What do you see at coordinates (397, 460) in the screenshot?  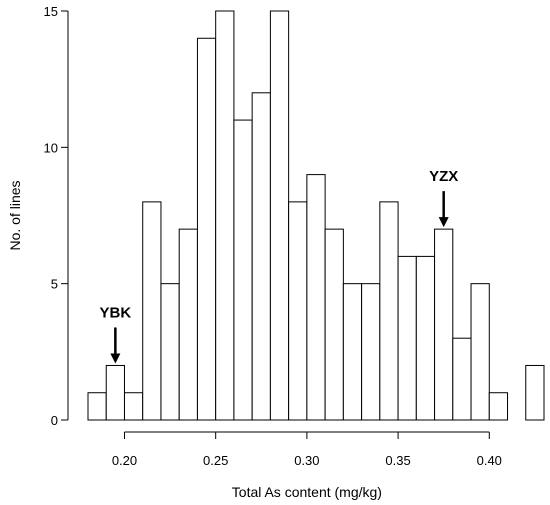 I see `x-tick-label: 0.35` at bounding box center [397, 460].